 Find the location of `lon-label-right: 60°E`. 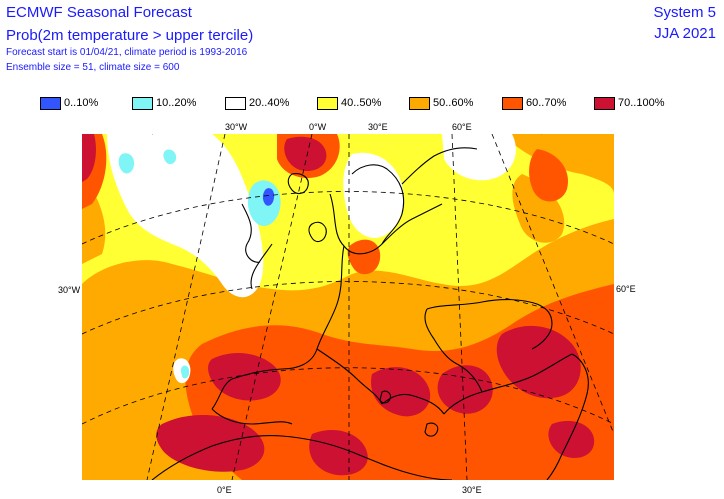

lon-label-right: 60°E is located at coordinates (626, 289).